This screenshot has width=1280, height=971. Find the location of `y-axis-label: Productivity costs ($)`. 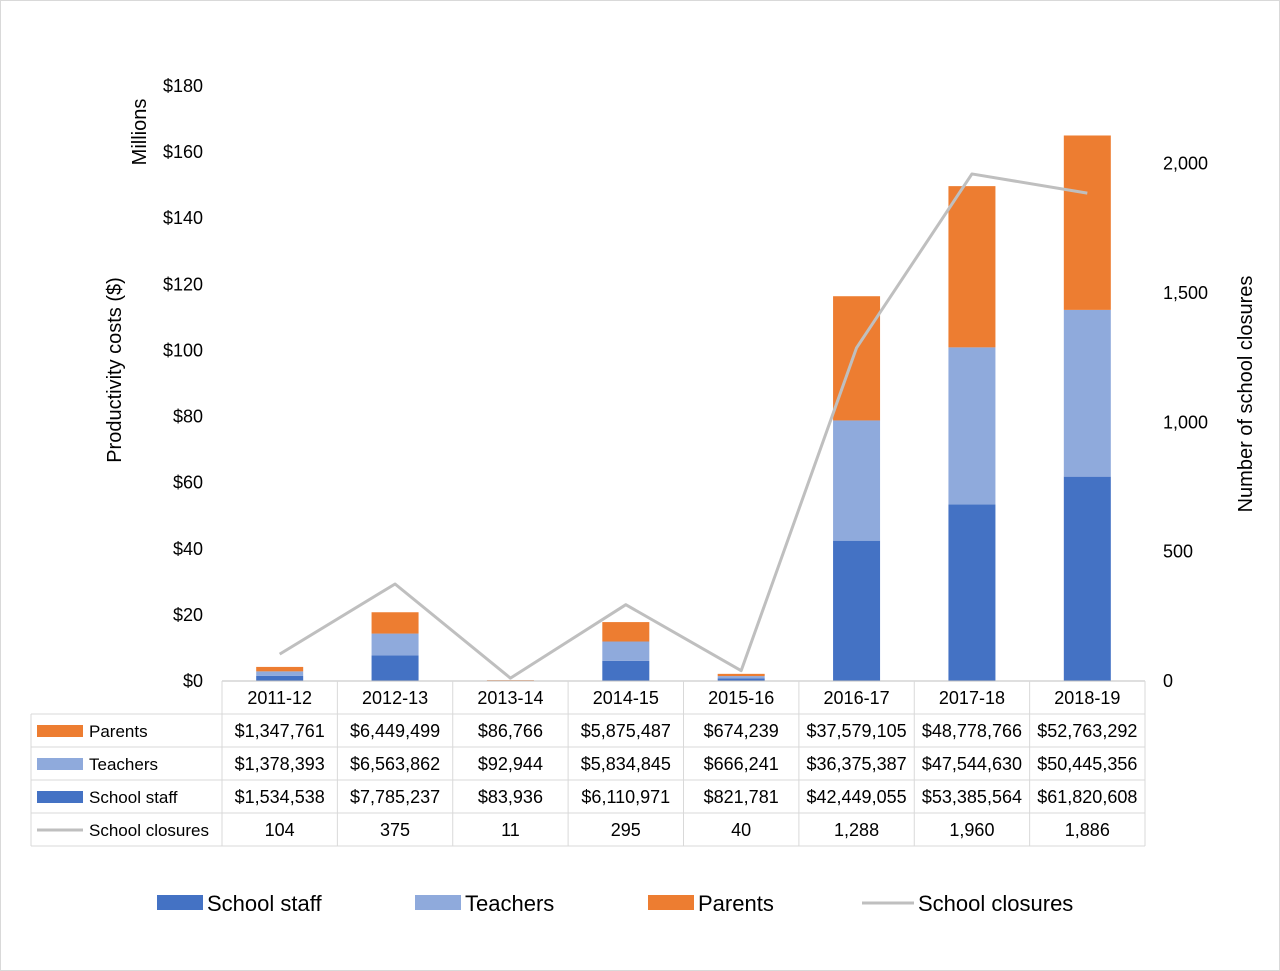

y-axis-label: Productivity costs ($) is located at coordinates (115, 370).